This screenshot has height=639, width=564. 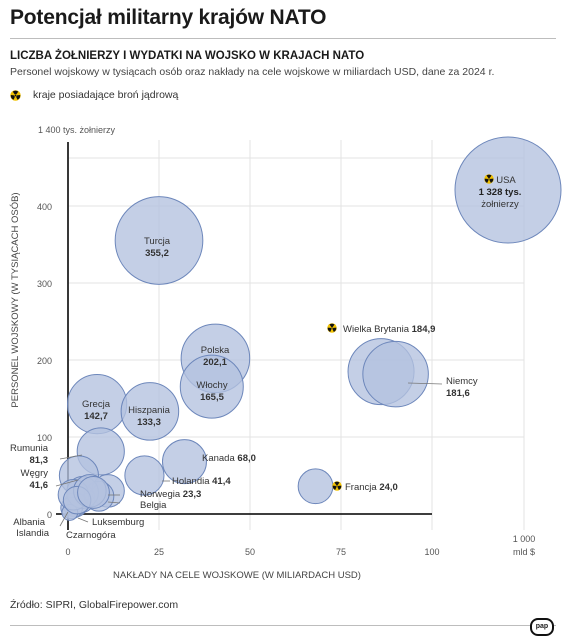 I want to click on x-unit-label: mld $, so click(x=524, y=552).